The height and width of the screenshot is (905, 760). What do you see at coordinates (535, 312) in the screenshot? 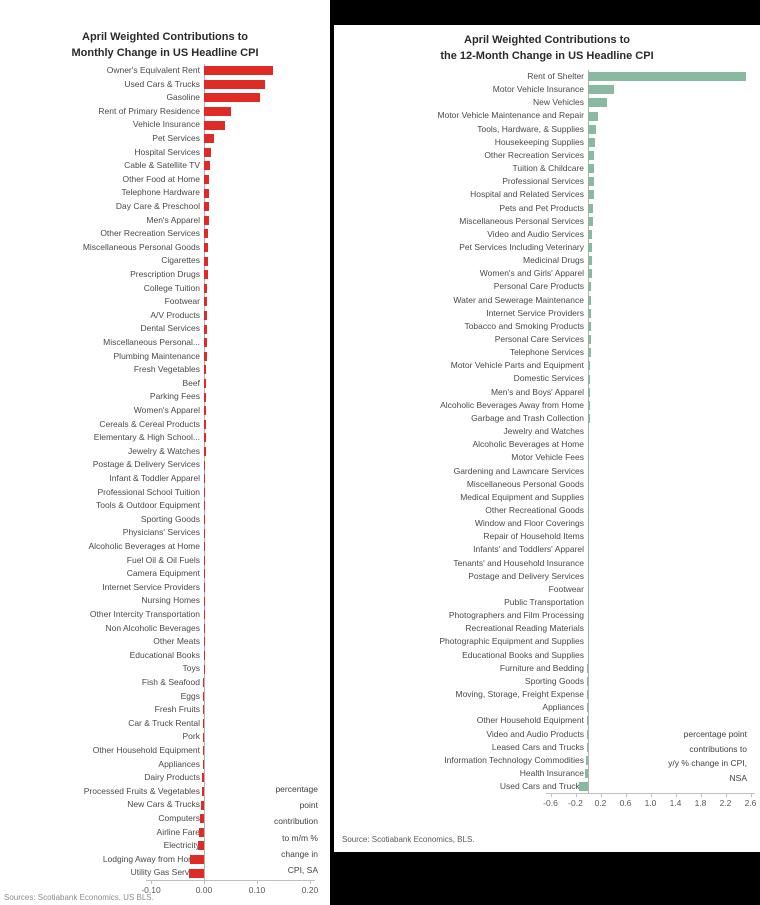
I see `category-label: Internet Service Providers` at bounding box center [535, 312].